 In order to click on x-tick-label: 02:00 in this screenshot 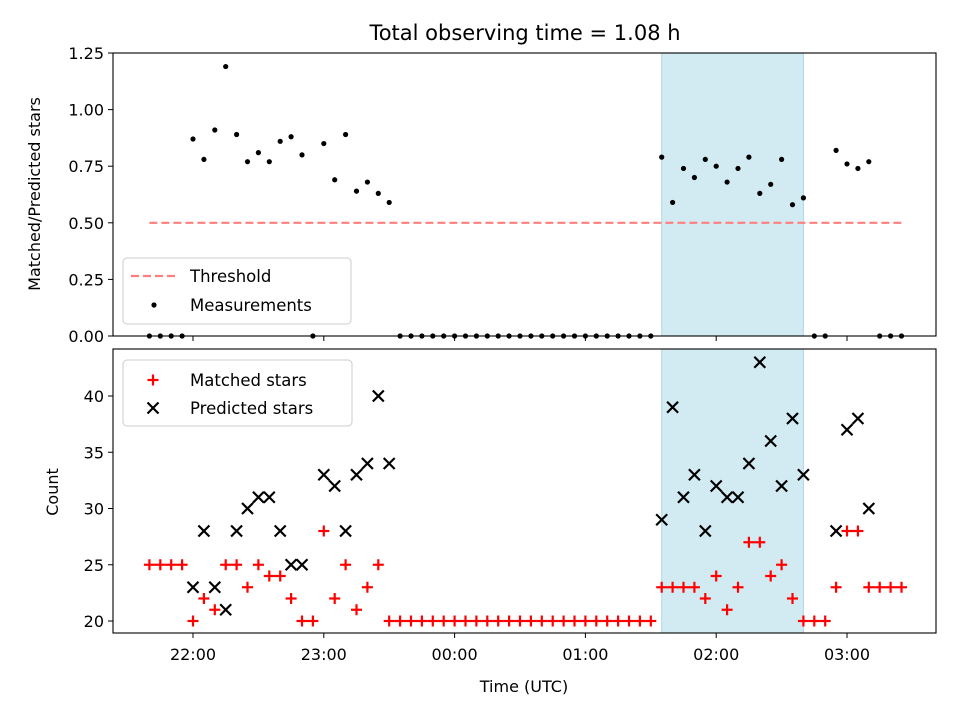, I will do `click(716, 654)`.